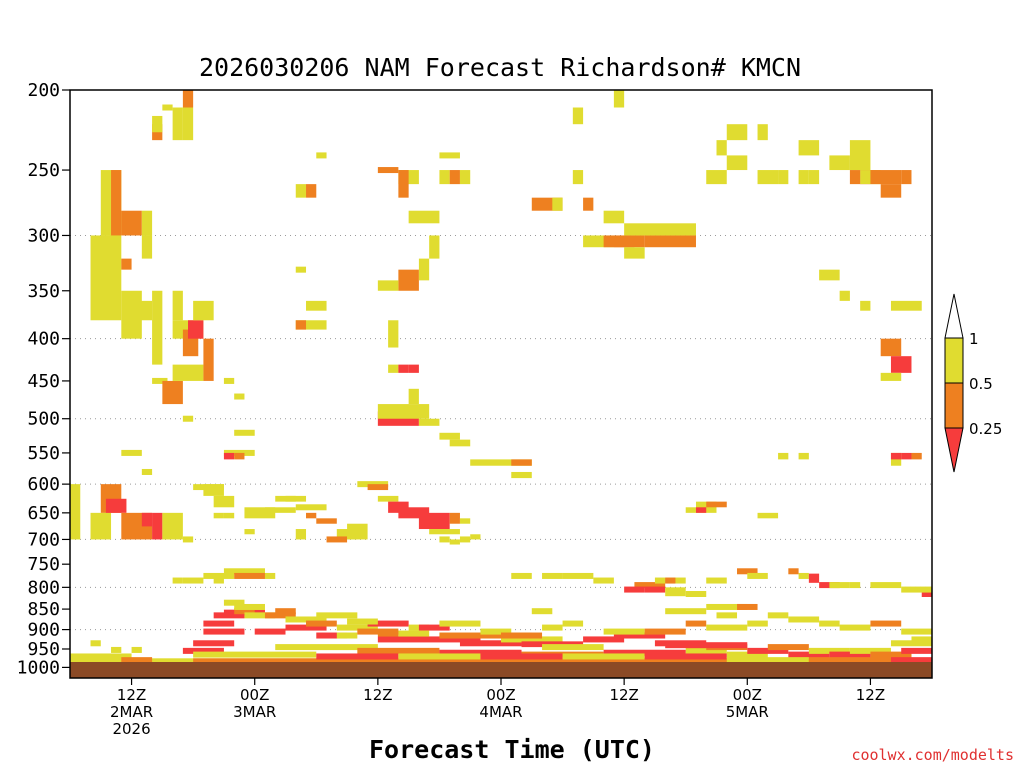 Image resolution: width=1024 pixels, height=768 pixels. What do you see at coordinates (747, 712) in the screenshot?
I see `xtick-label-5-1: 5MAR` at bounding box center [747, 712].